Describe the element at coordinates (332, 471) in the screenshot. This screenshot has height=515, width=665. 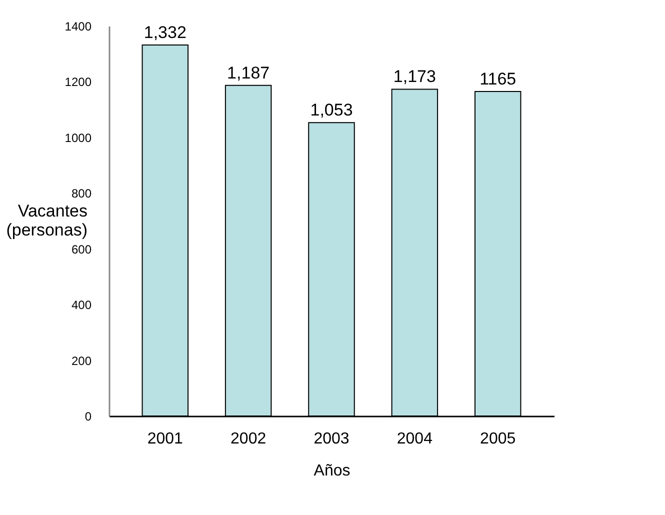
I see `x-axis-title: Años` at that location.